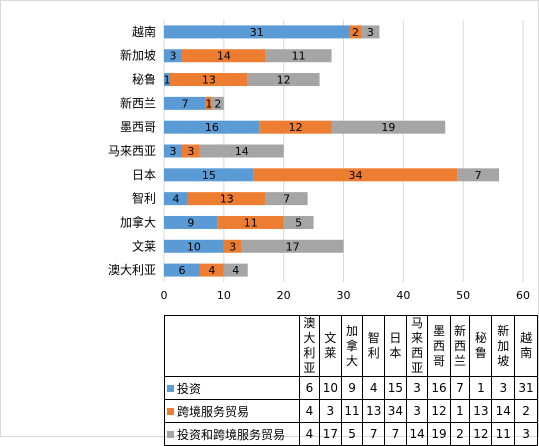  I want to click on bar-data-label: 15, so click(209, 175).